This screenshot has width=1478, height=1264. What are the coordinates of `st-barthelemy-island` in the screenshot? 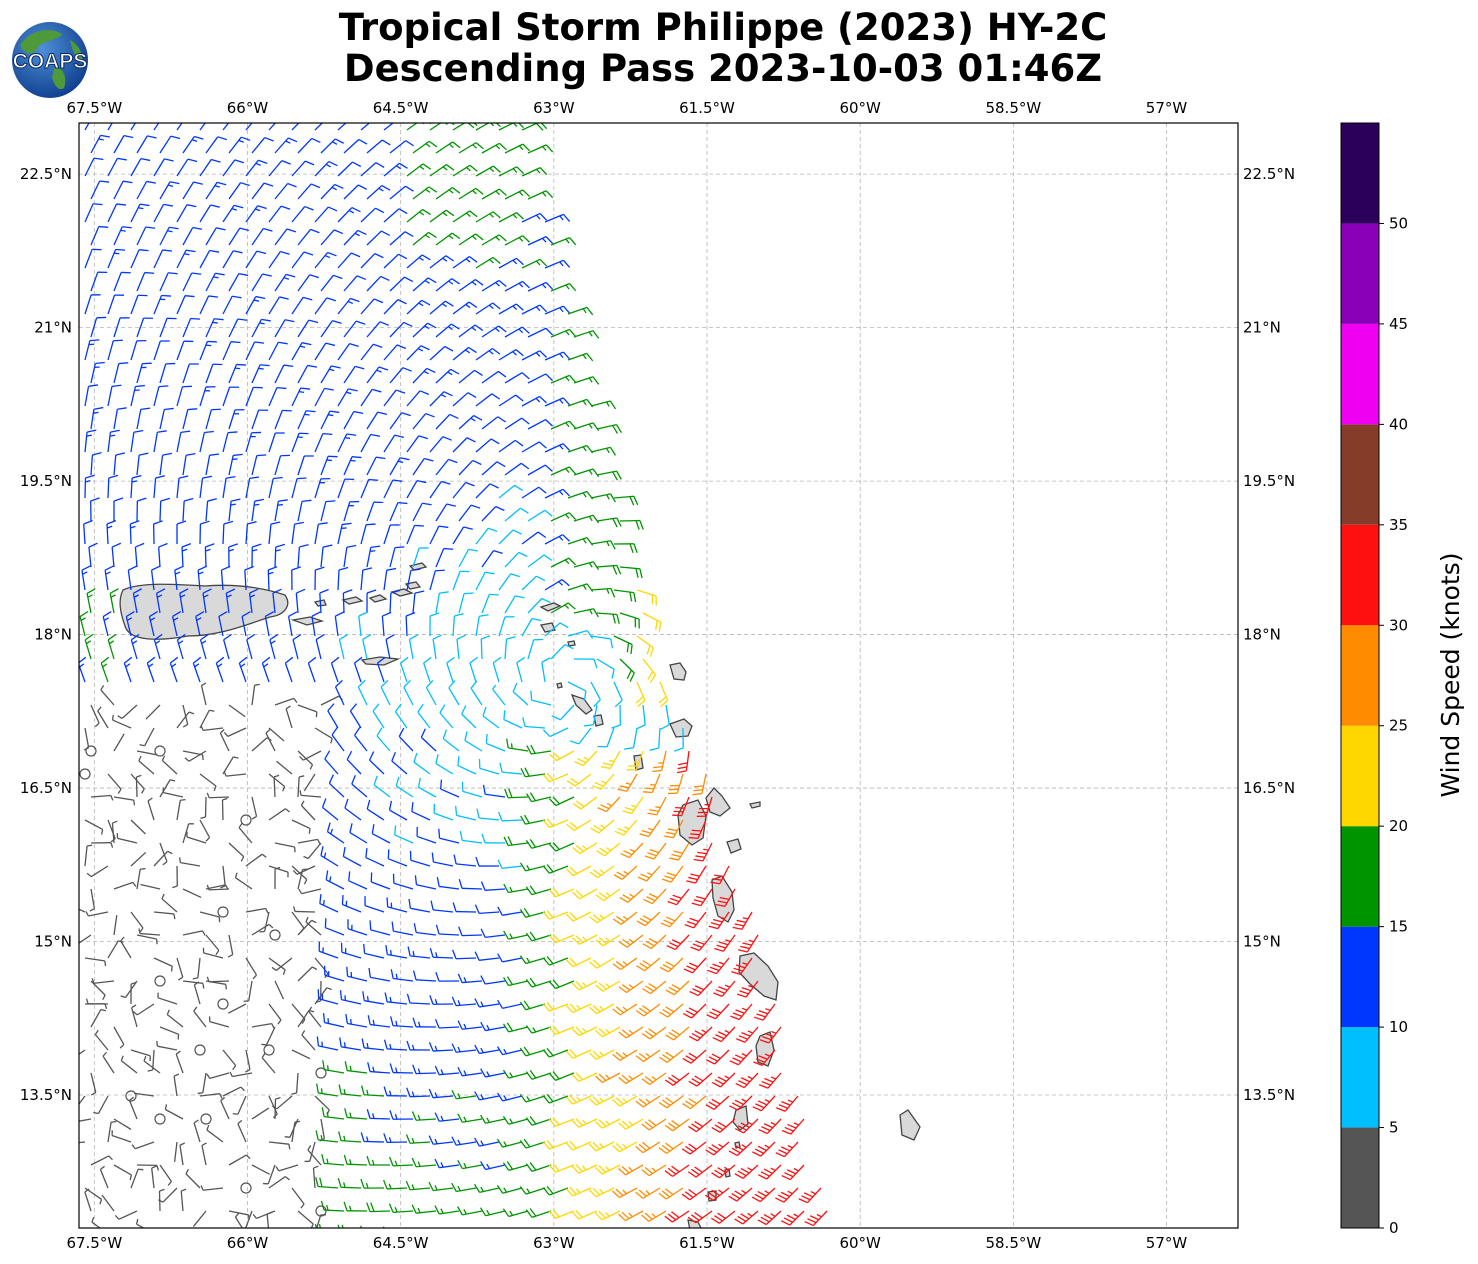 It's located at (571, 643).